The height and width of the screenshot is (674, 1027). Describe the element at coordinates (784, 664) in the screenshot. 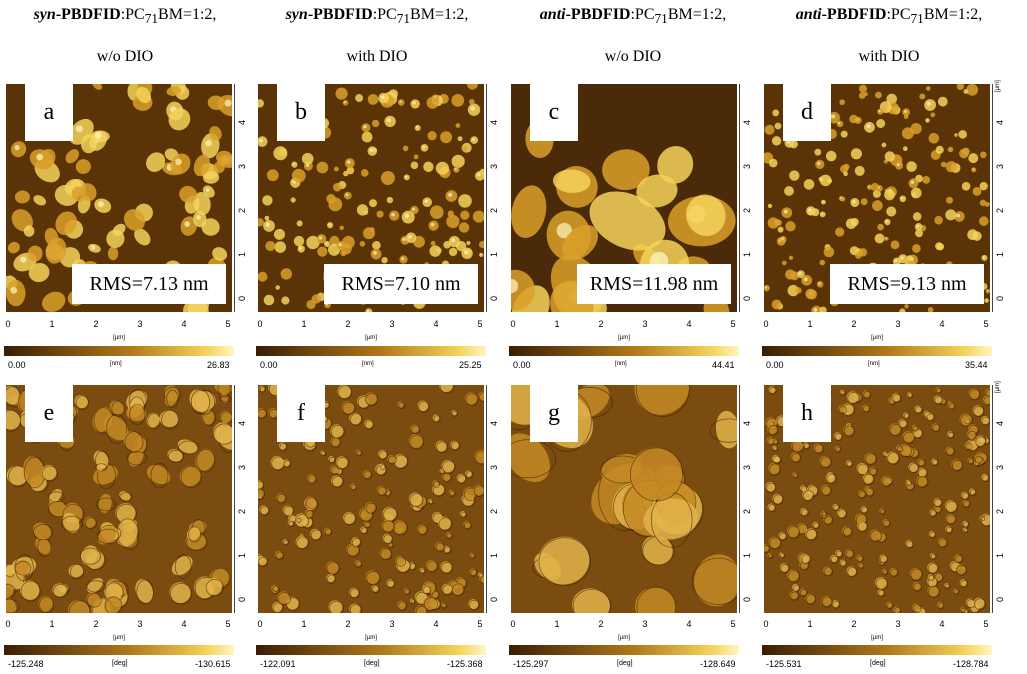

I see `colorbar-min: -125.531` at that location.